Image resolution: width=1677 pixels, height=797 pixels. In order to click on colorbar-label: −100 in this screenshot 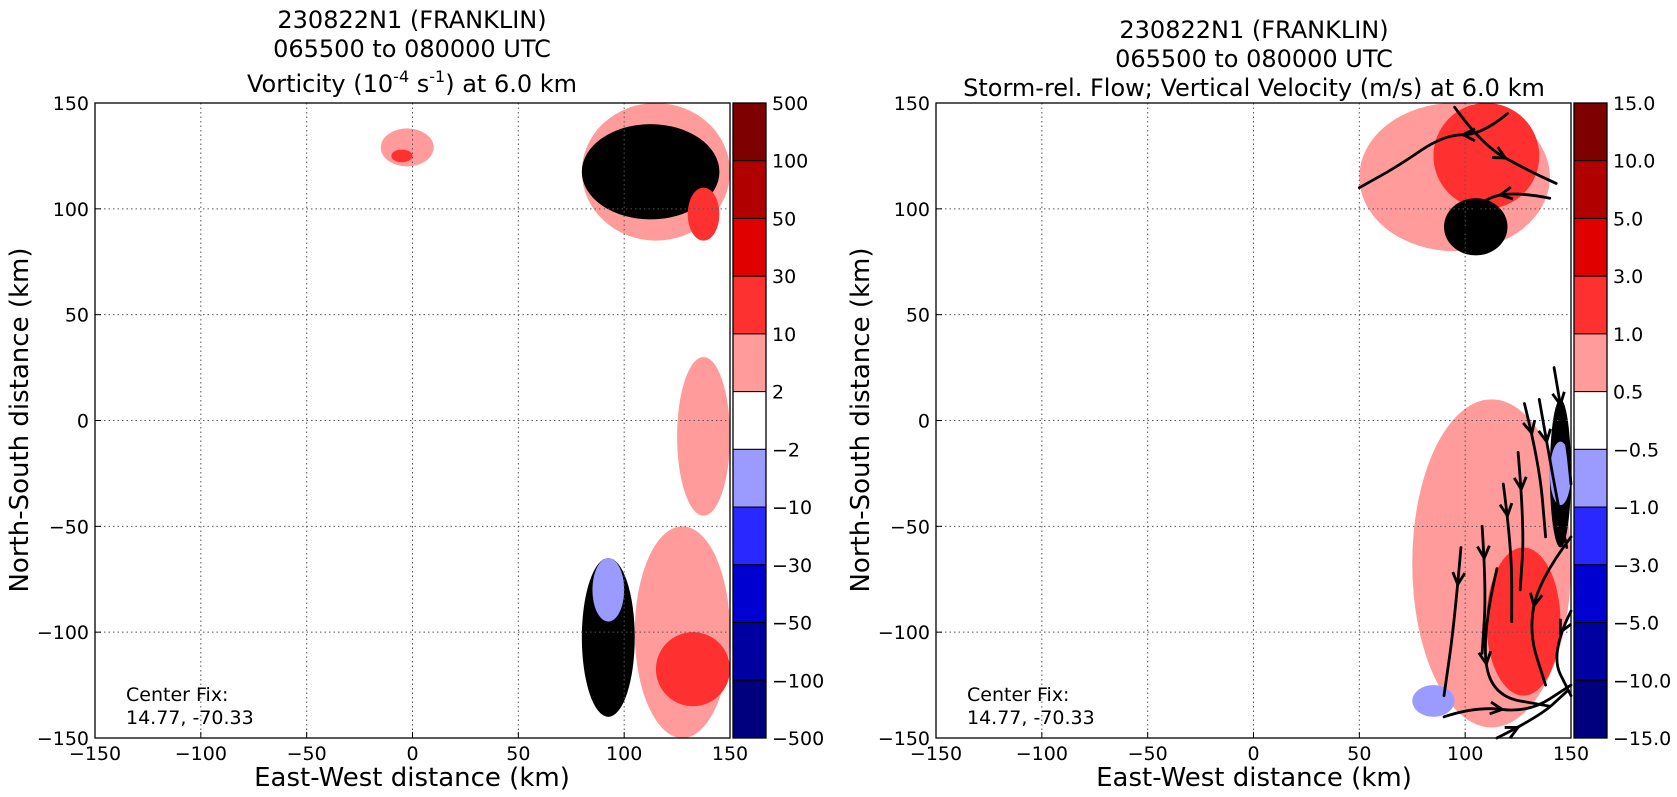, I will do `click(798, 681)`.